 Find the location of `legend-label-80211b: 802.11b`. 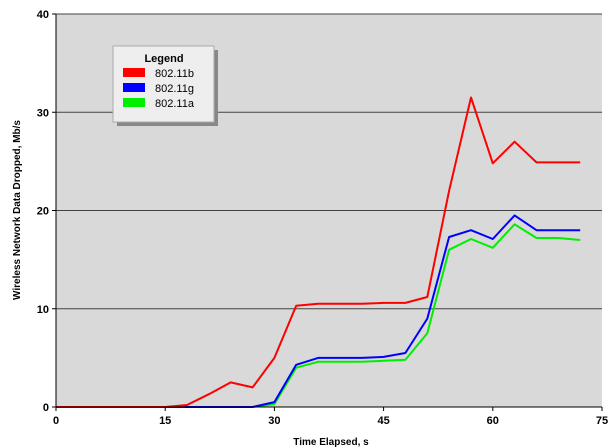

legend-label-80211b: 802.11b is located at coordinates (174, 74).